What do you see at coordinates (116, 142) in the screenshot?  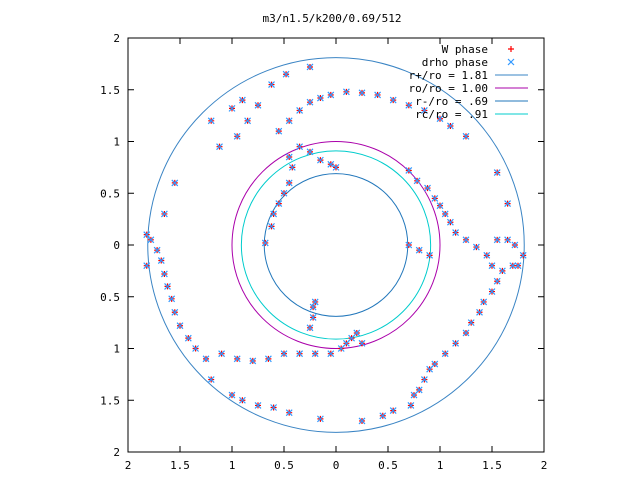 I see `y-tick-label: 1` at bounding box center [116, 142].